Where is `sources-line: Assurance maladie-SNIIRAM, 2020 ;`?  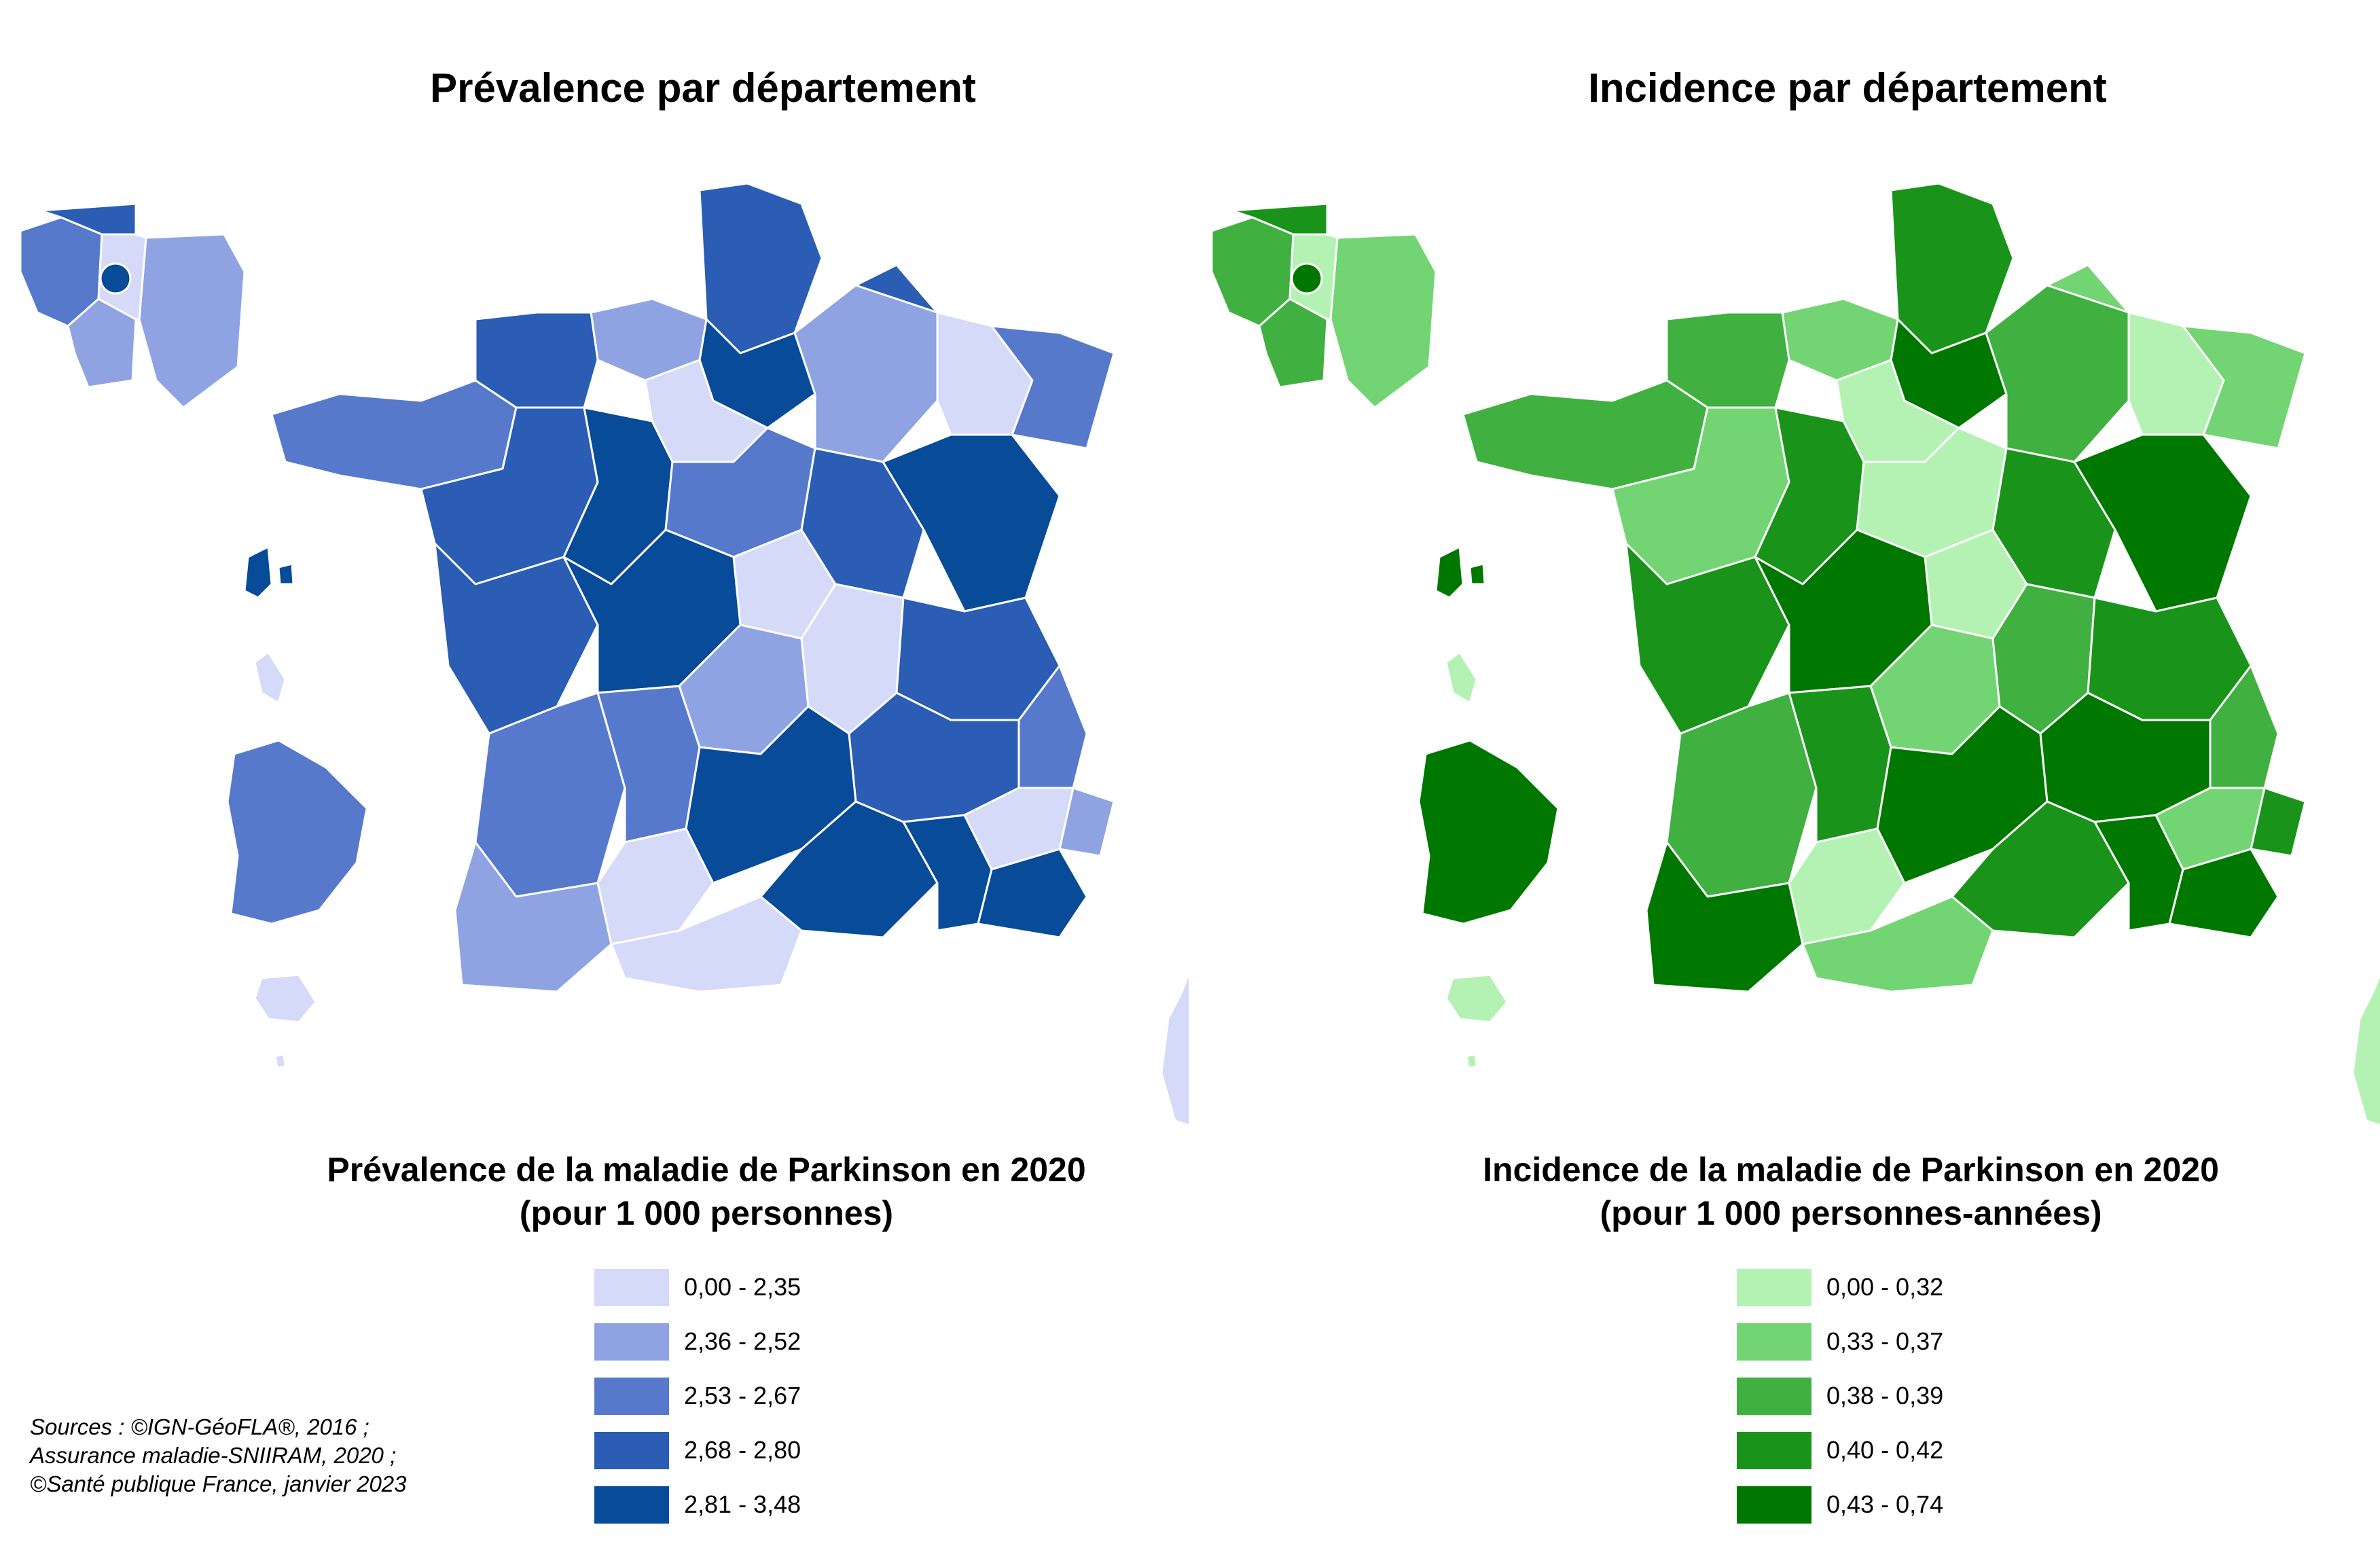 sources-line: Assurance maladie-SNIIRAM, 2020 ; is located at coordinates (214, 1455).